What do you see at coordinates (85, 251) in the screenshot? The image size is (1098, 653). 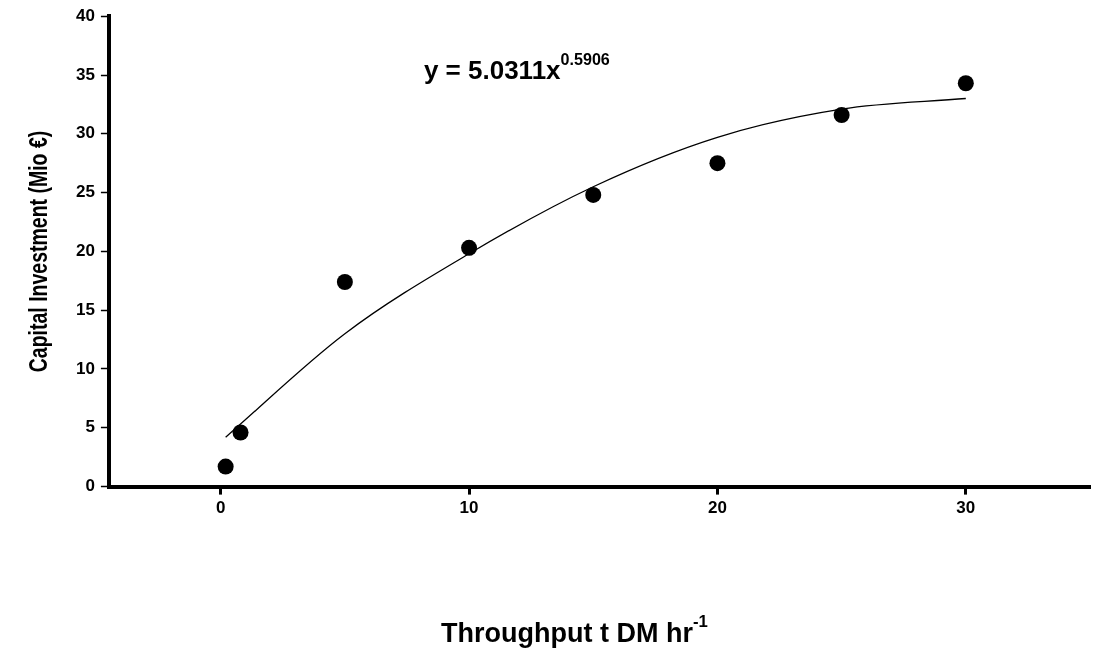 I see `y-tick-label: 20` at bounding box center [85, 251].